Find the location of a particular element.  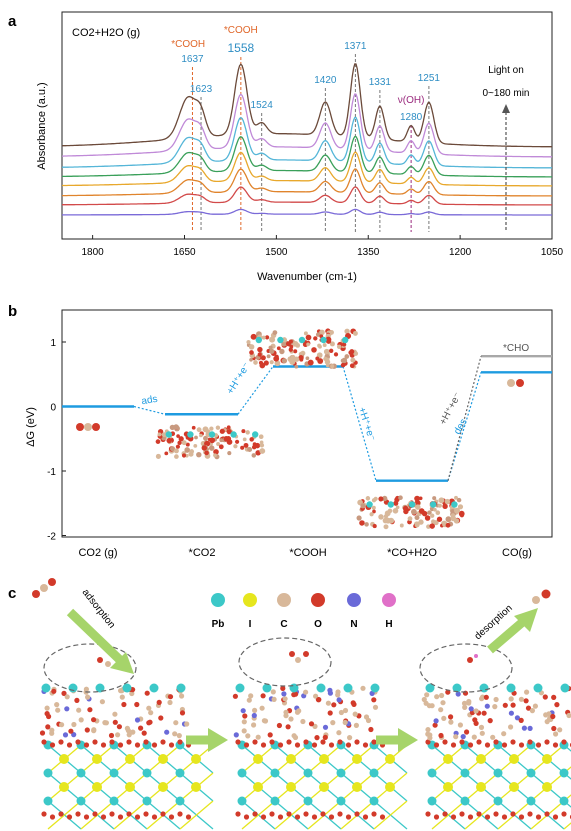

adsorbate-h is located at coordinates (476, 656).